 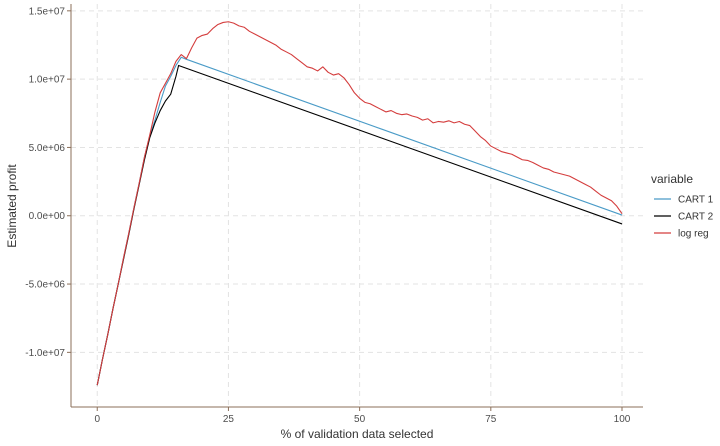 What do you see at coordinates (12, 206) in the screenshot?
I see `y-axis-title: Estimated profit` at bounding box center [12, 206].